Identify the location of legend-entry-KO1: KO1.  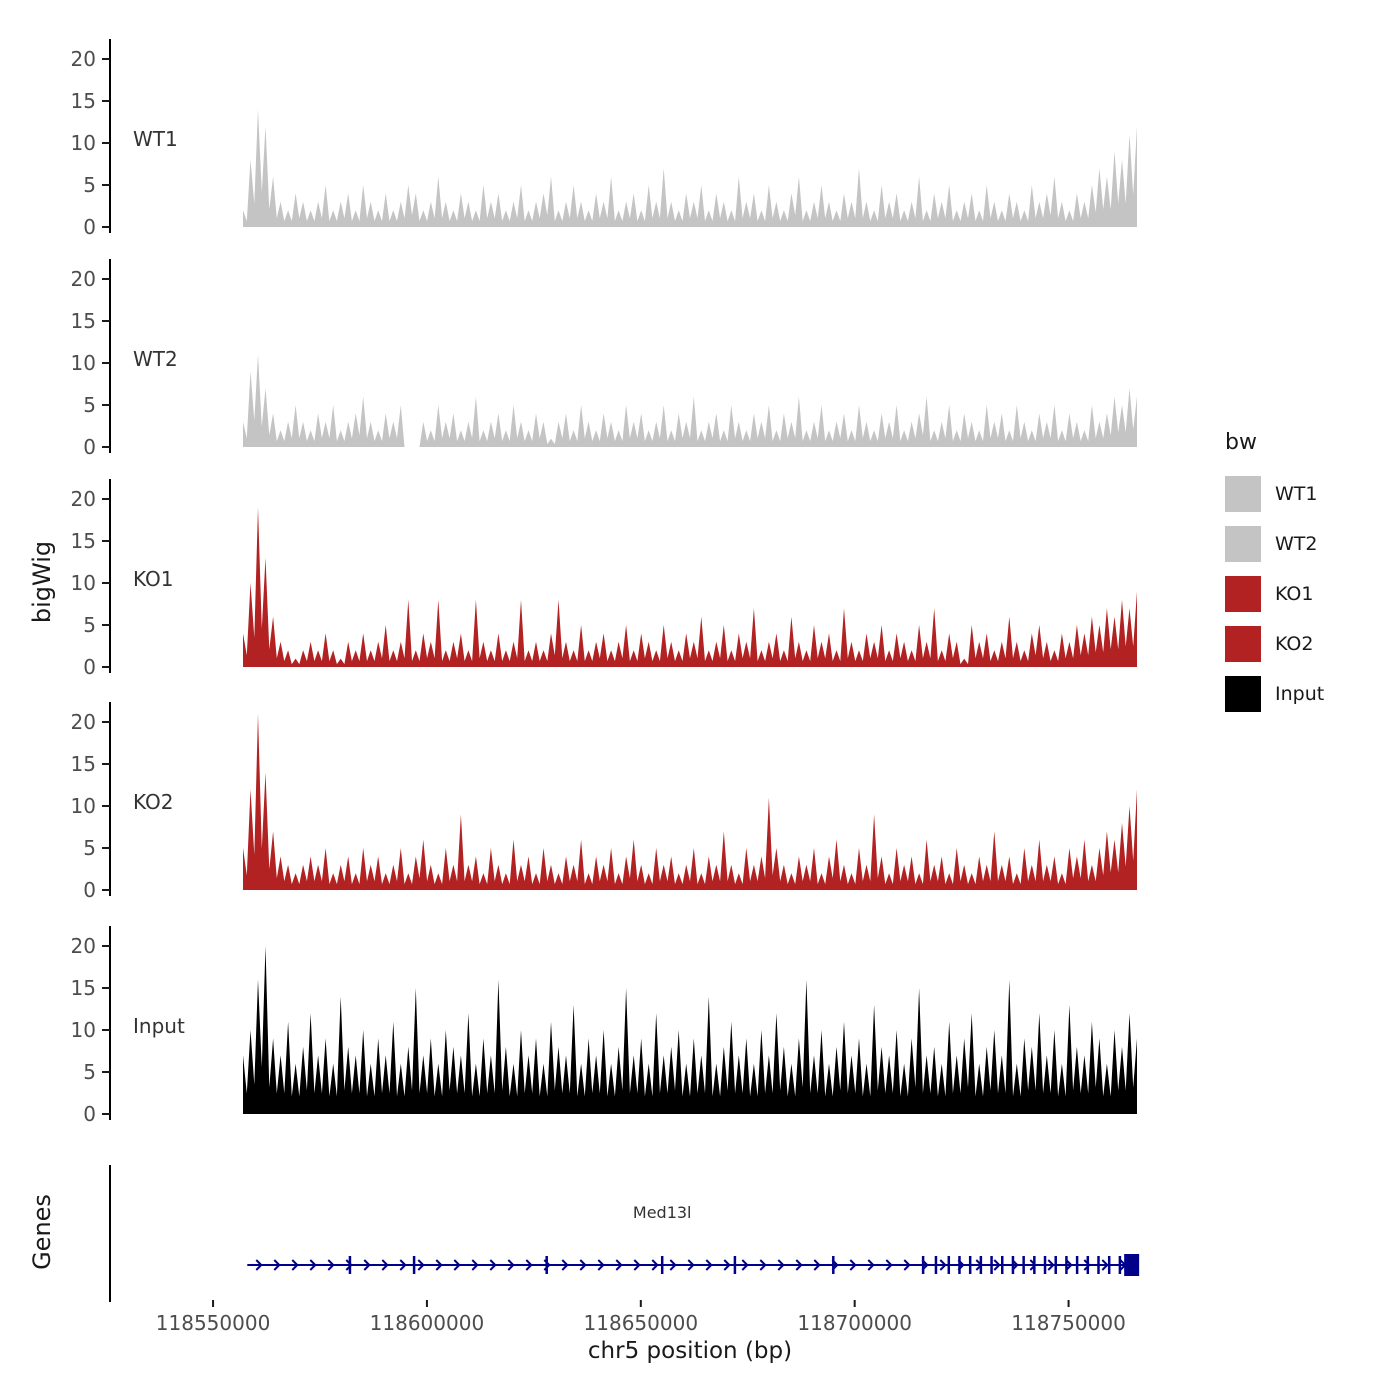
(1274, 594).